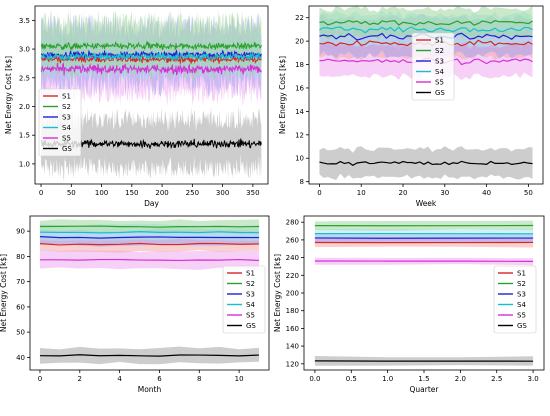  I want to click on y-tick-label: 22, so click(299, 18).